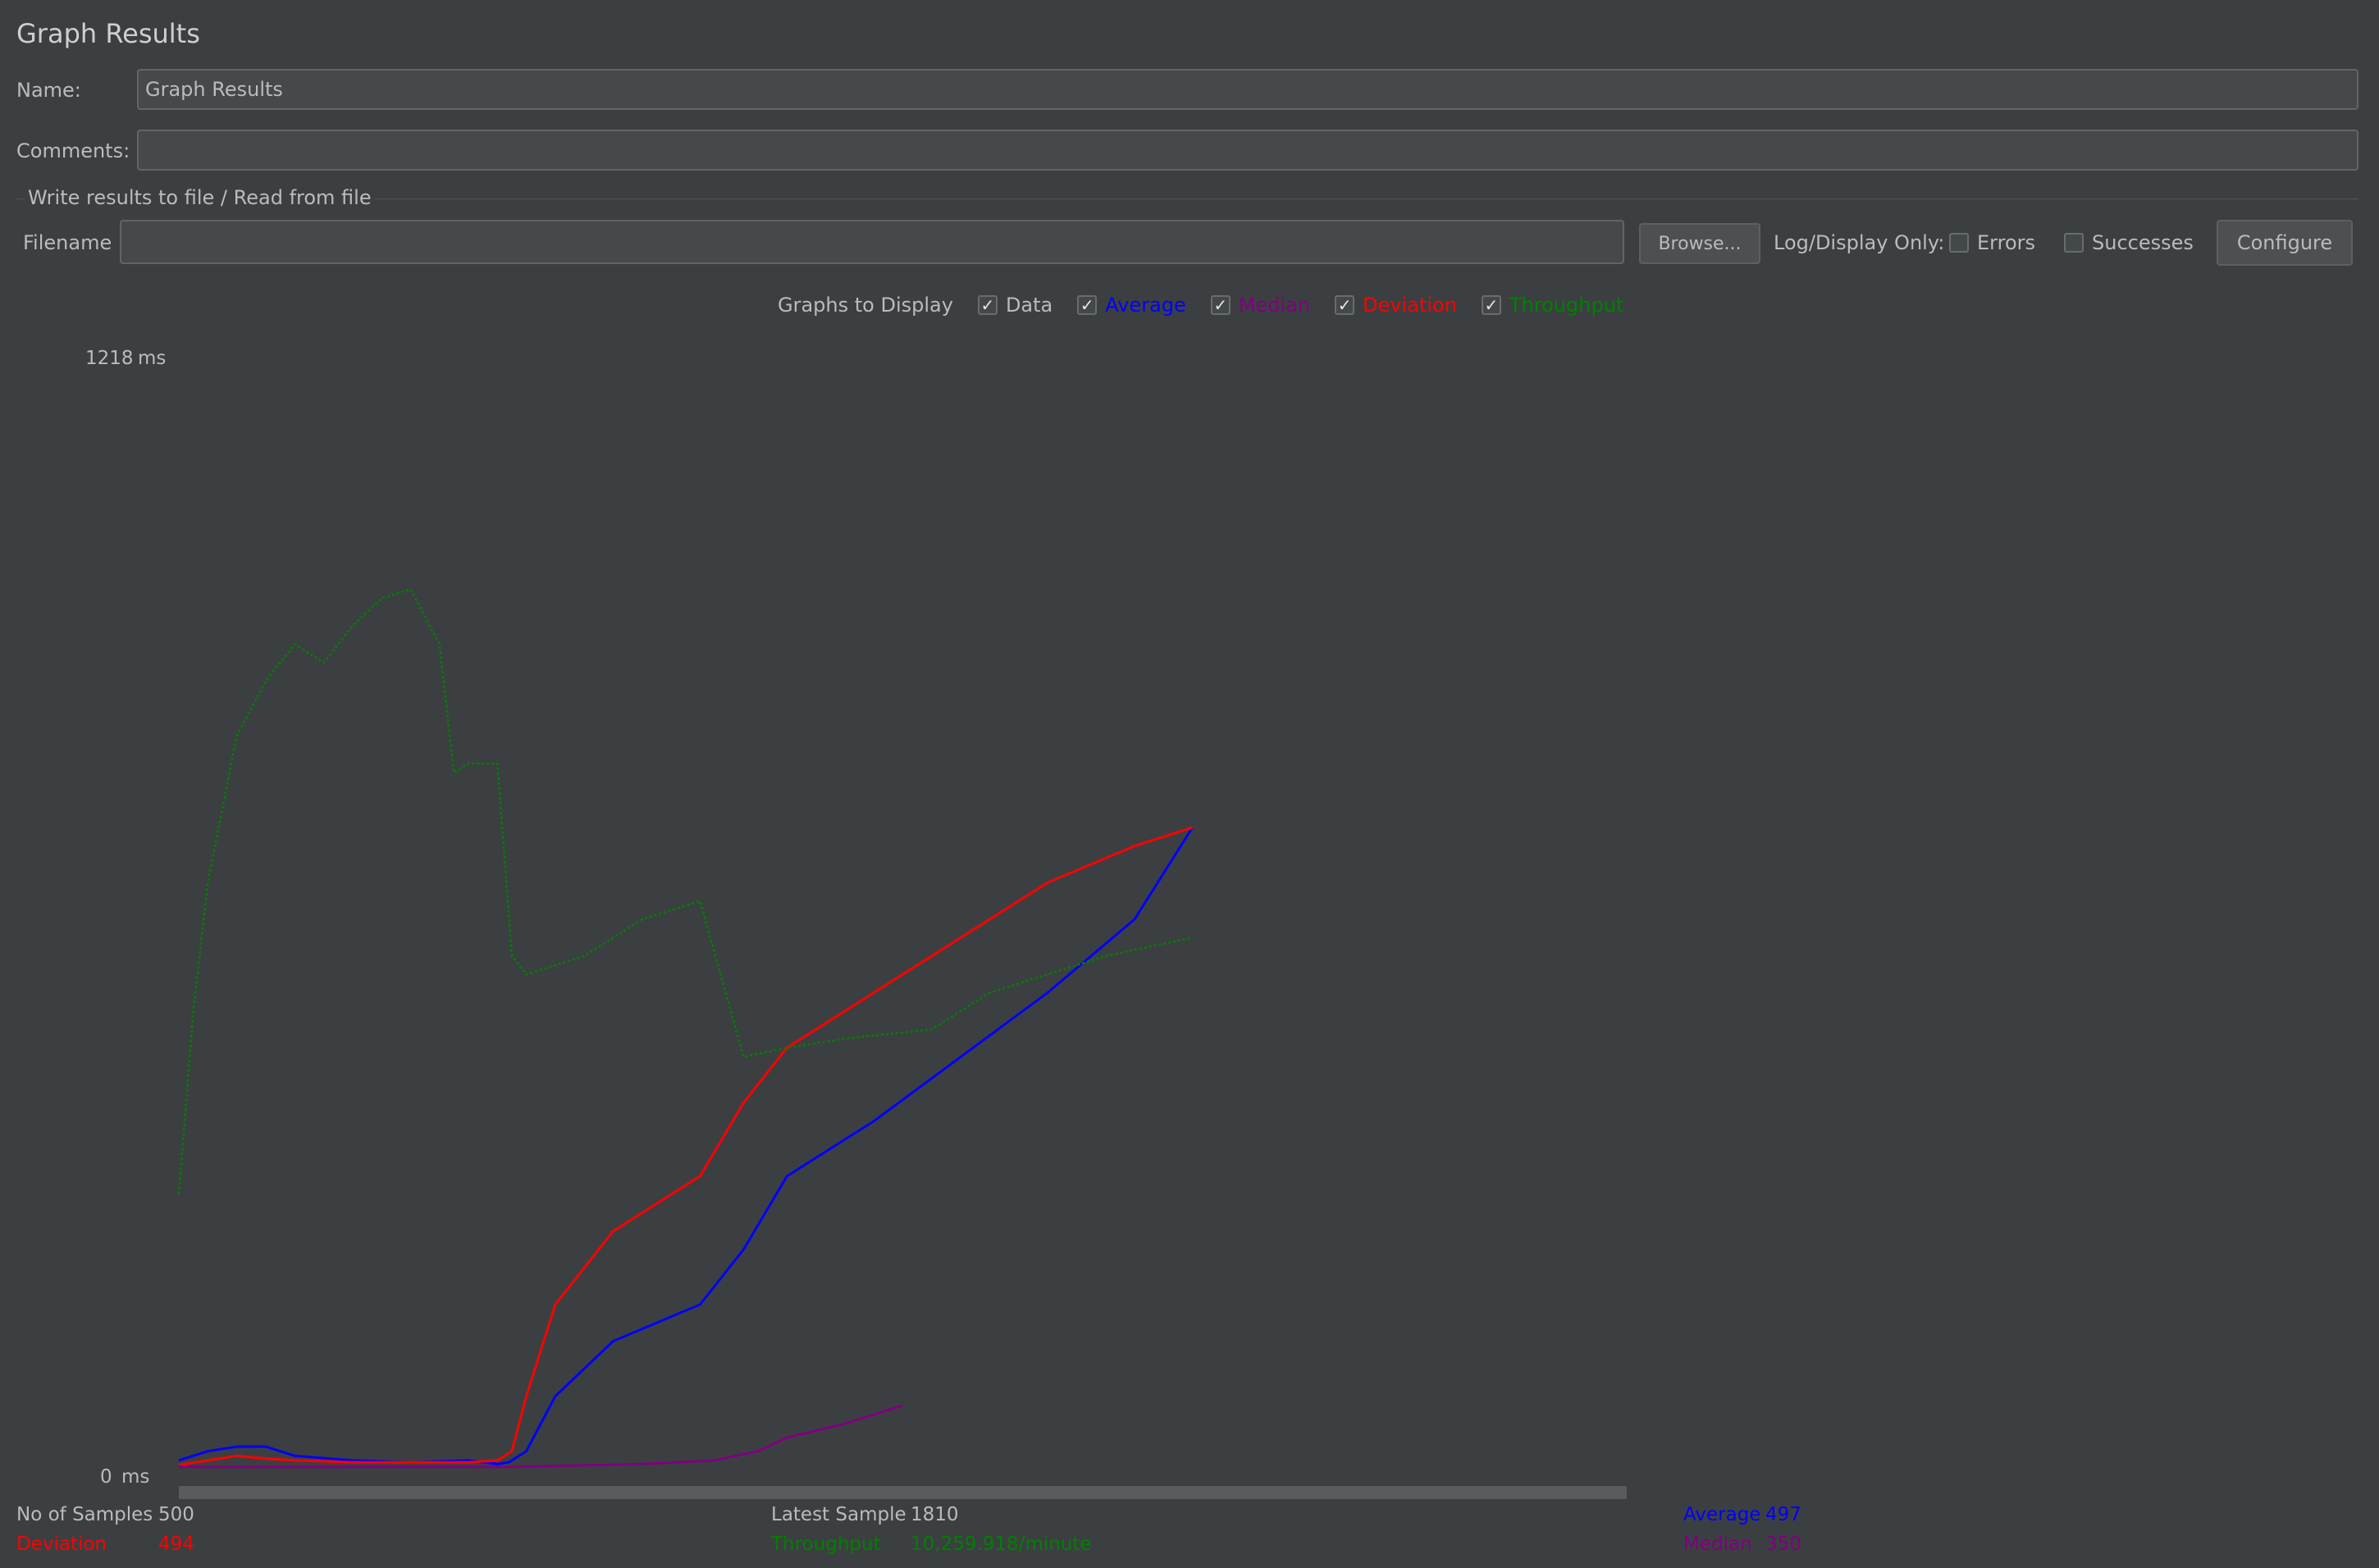 The width and height of the screenshot is (2379, 1568). I want to click on successes-label: Successes, so click(2143, 243).